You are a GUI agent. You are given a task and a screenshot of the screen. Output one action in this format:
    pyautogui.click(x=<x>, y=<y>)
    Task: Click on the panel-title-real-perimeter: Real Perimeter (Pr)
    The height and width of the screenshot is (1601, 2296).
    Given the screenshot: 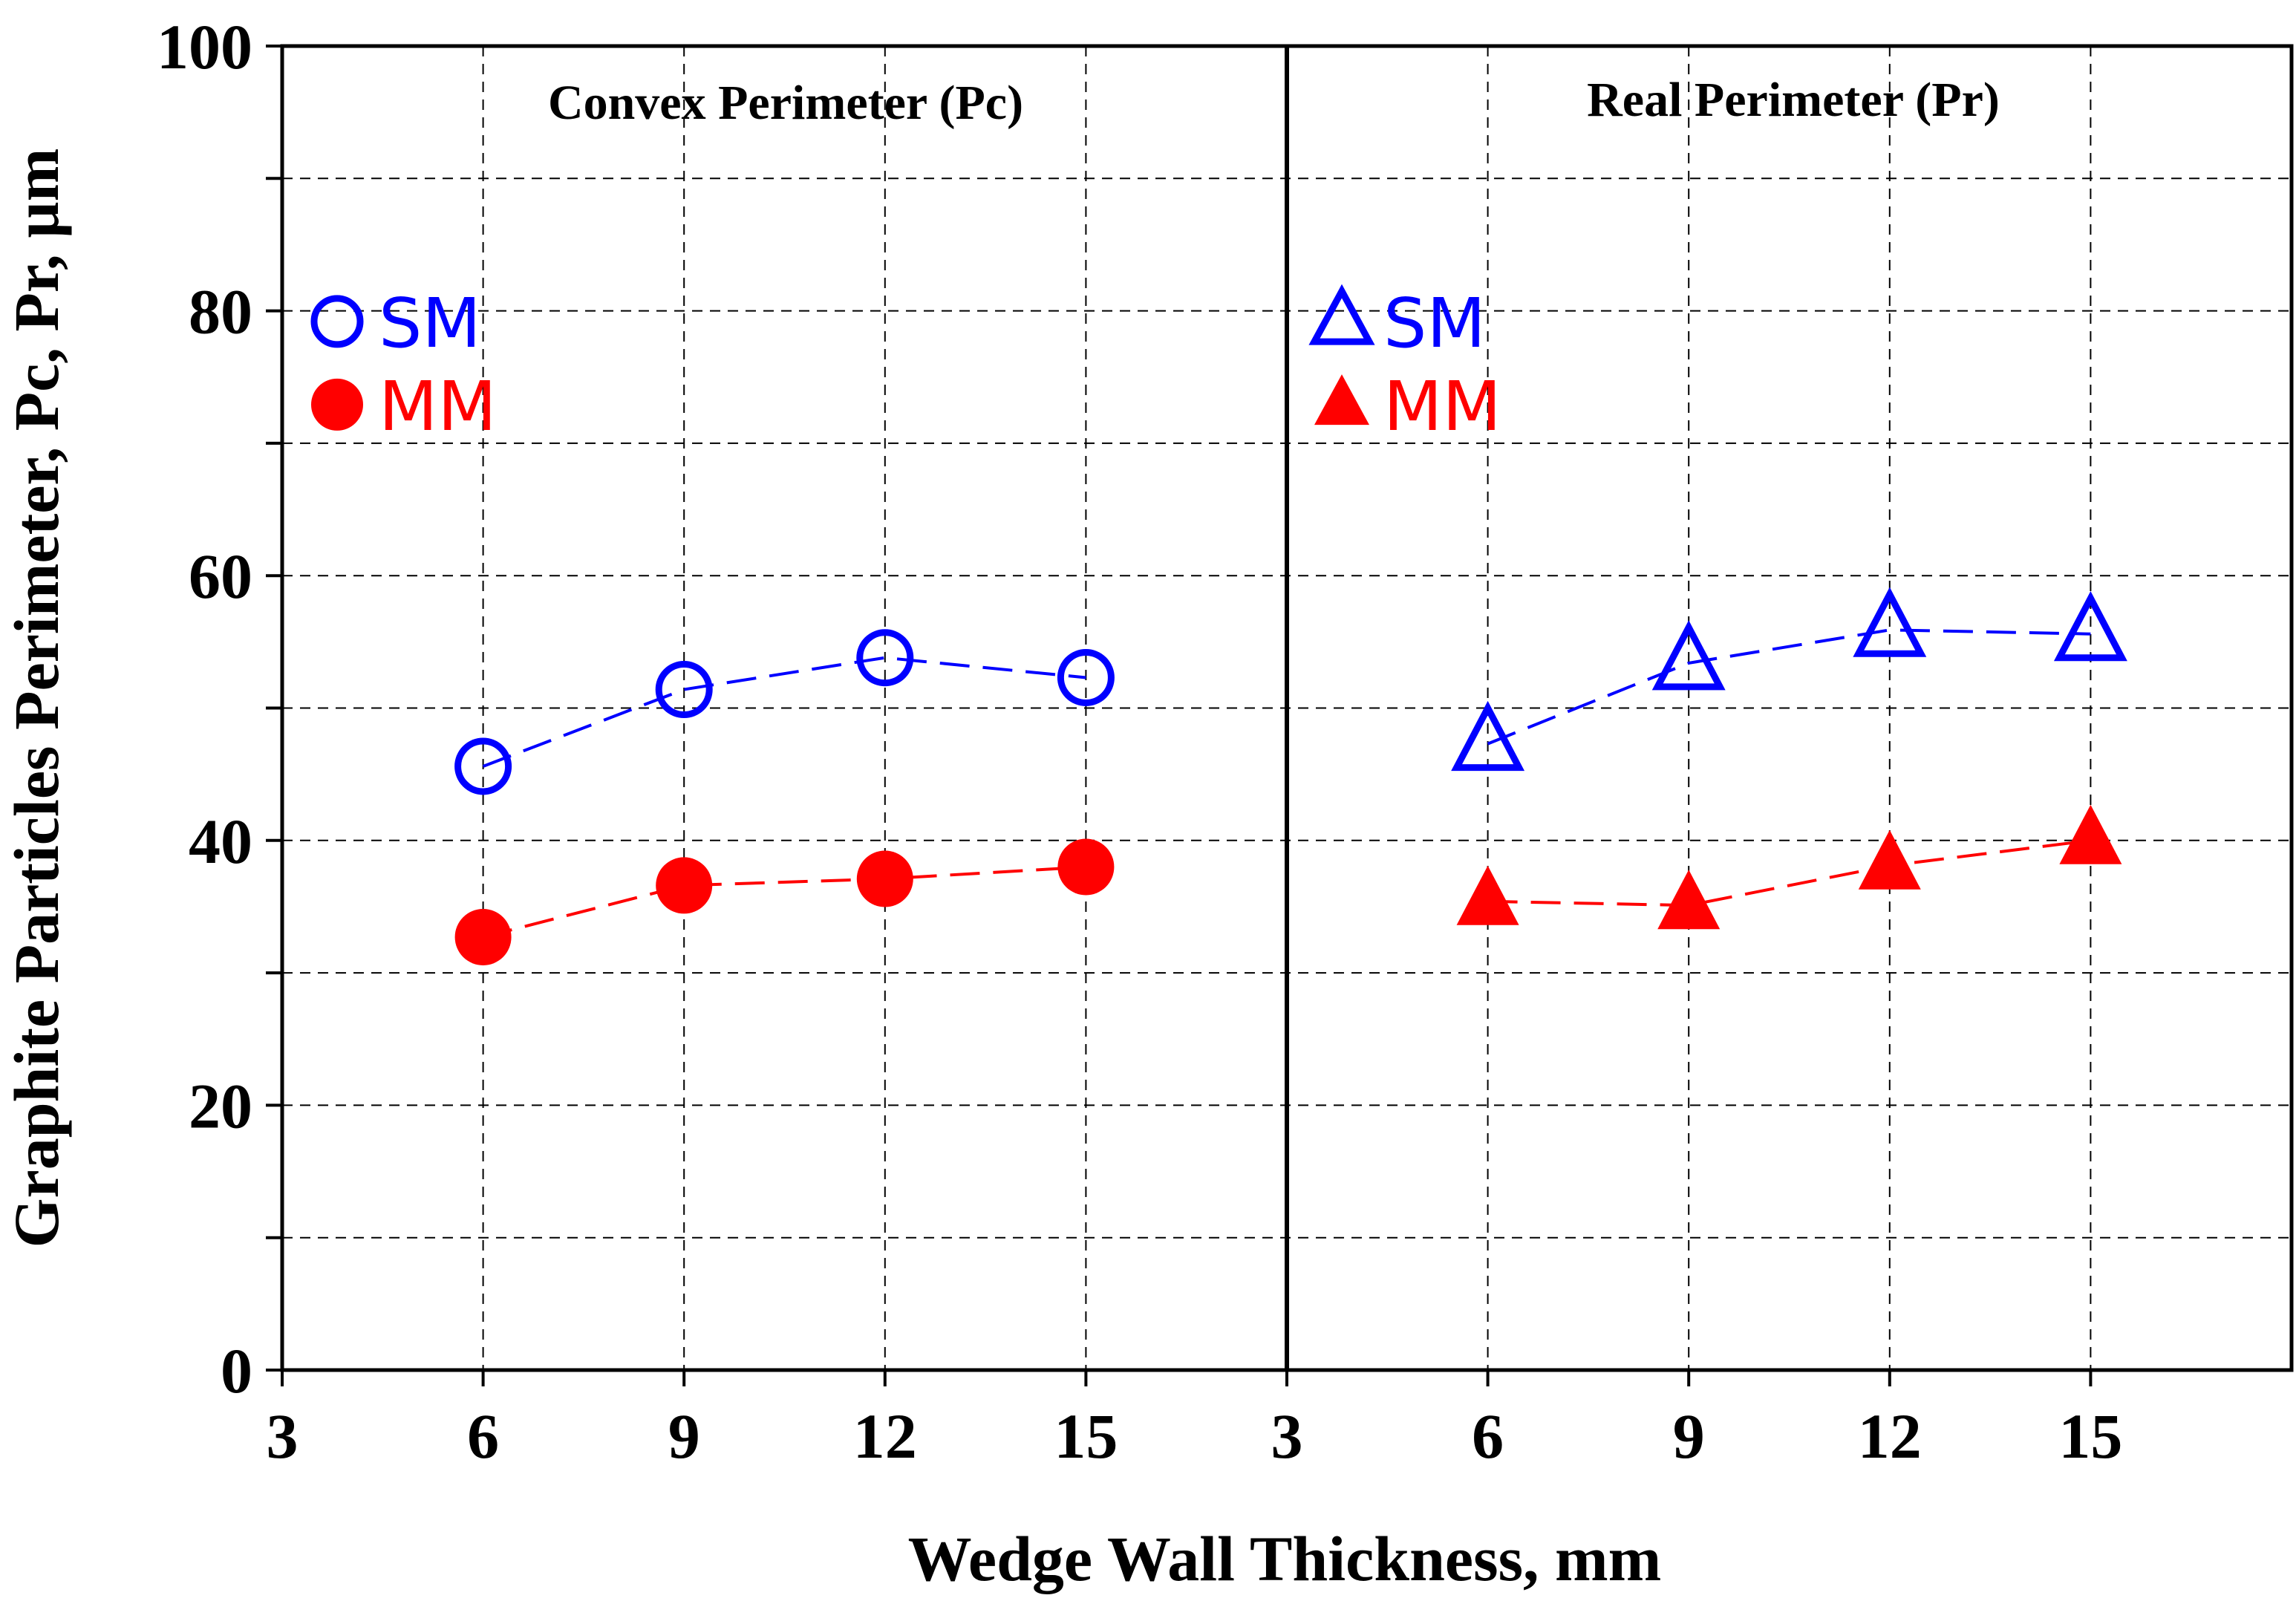 What is the action you would take?
    pyautogui.click(x=1793, y=100)
    